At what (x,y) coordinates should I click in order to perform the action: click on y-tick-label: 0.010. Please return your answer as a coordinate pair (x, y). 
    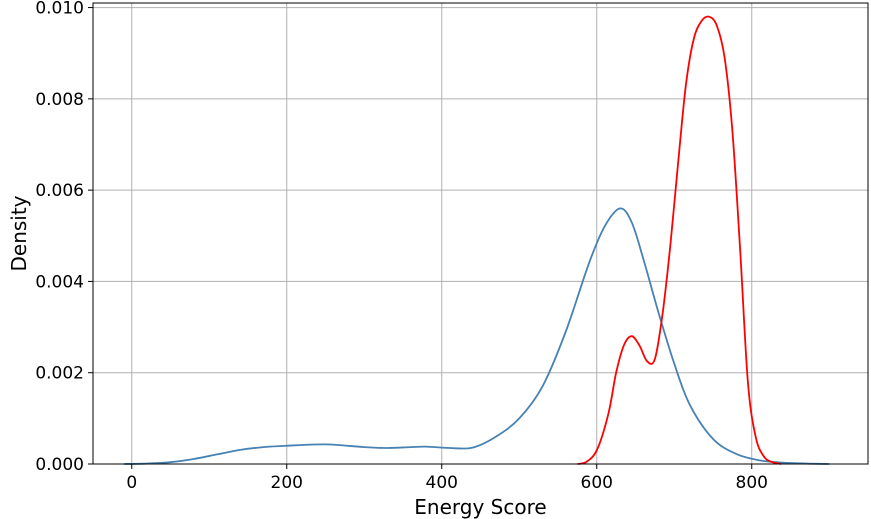
    Looking at the image, I should click on (59, 9).